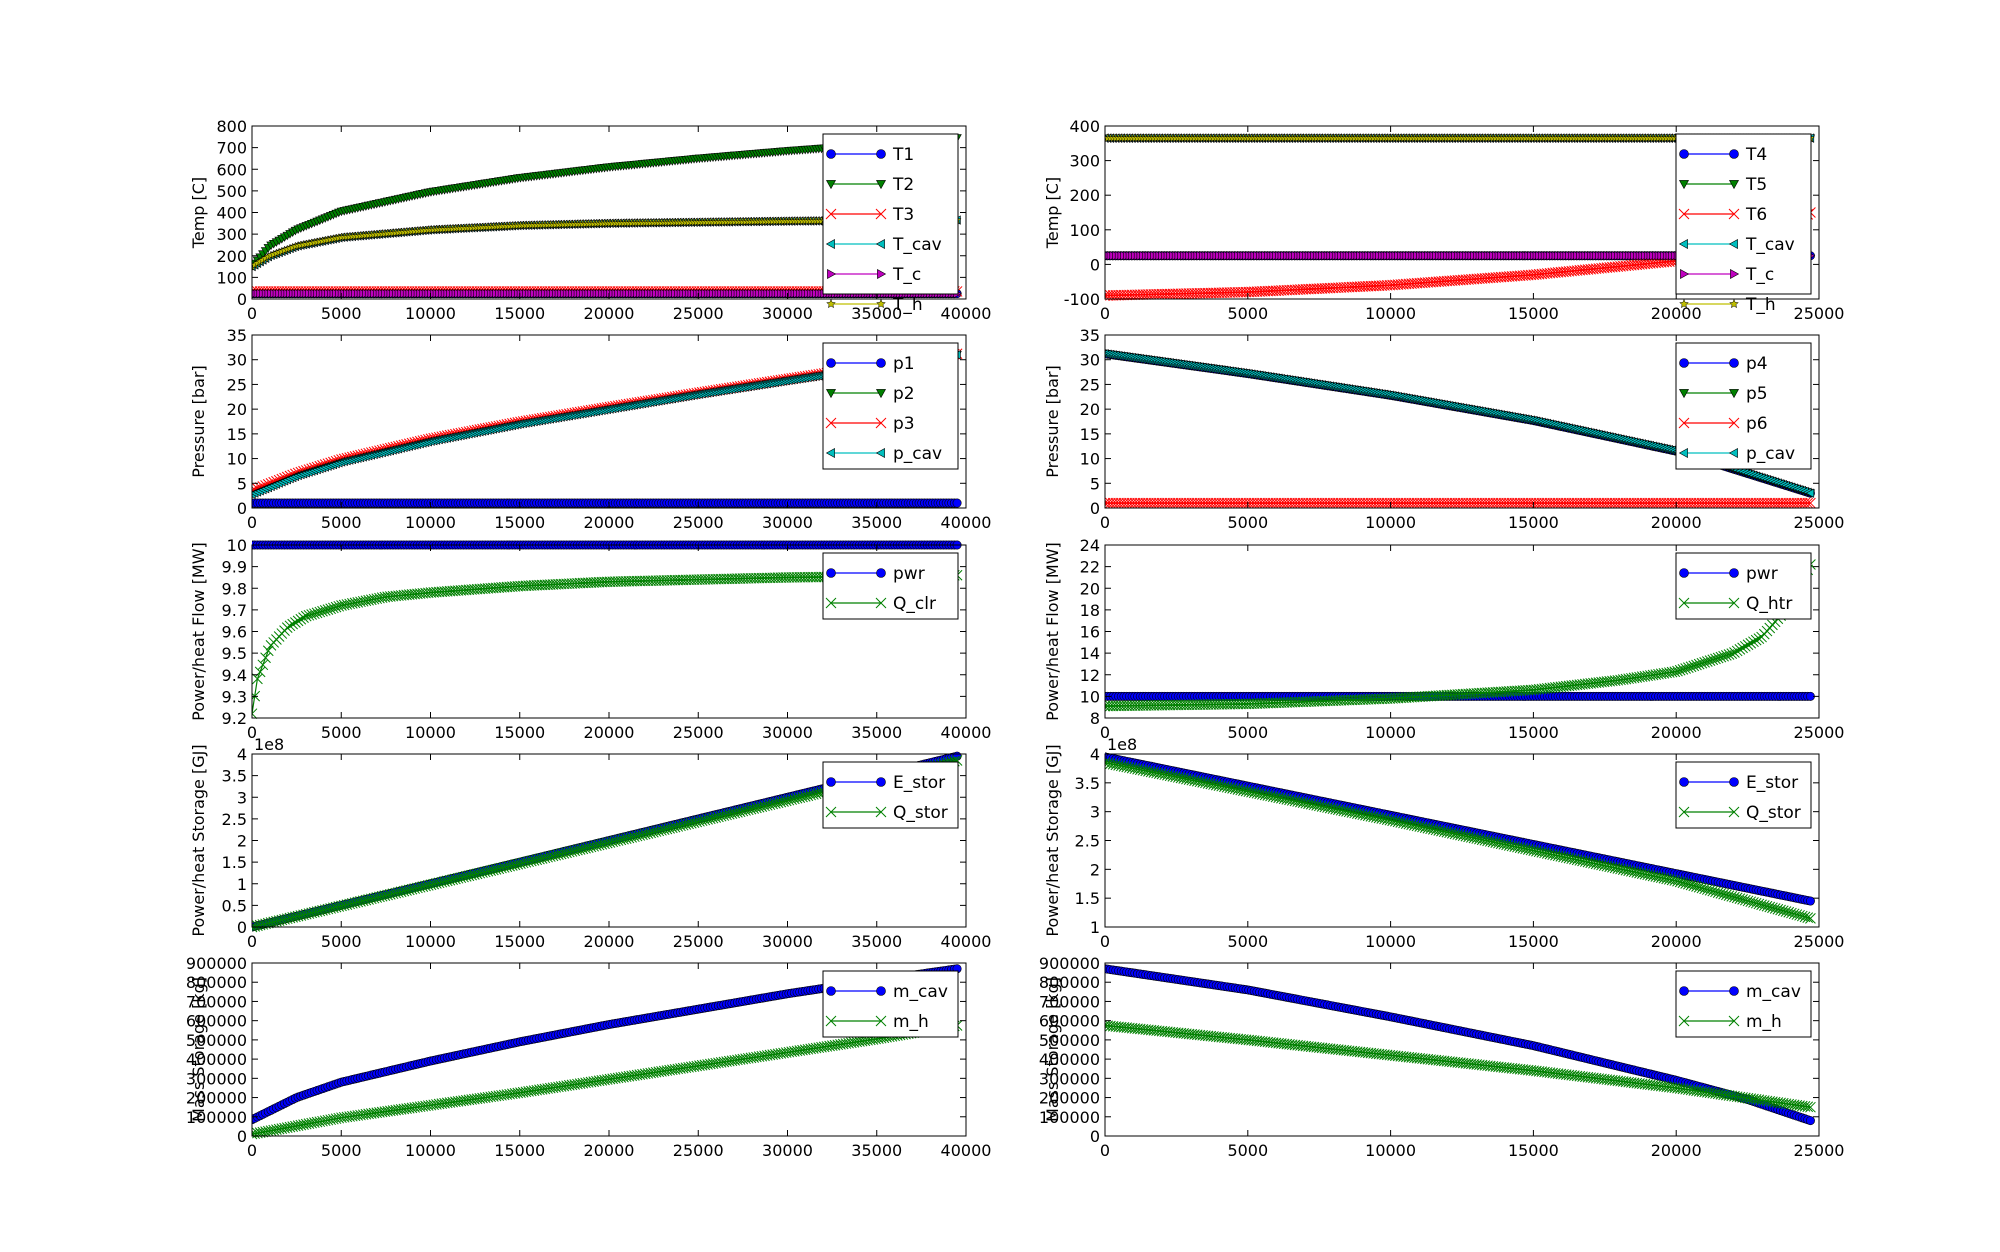 This screenshot has height=1252, width=2000. What do you see at coordinates (1727, 275) in the screenshot?
I see `legend-entry-T_c: T_c` at bounding box center [1727, 275].